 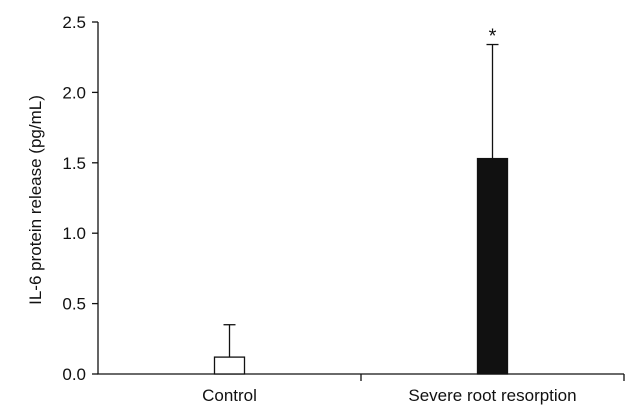 I want to click on x-tick-label: Control, so click(x=229, y=395).